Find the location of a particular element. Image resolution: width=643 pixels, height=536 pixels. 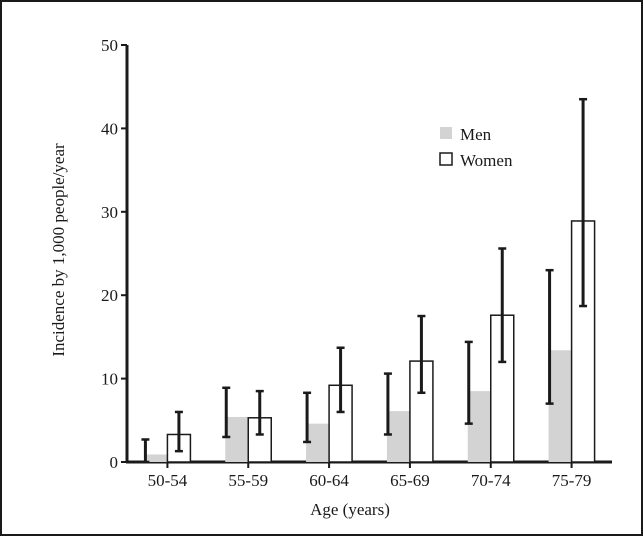

legend-men-swatch is located at coordinates (446, 133).